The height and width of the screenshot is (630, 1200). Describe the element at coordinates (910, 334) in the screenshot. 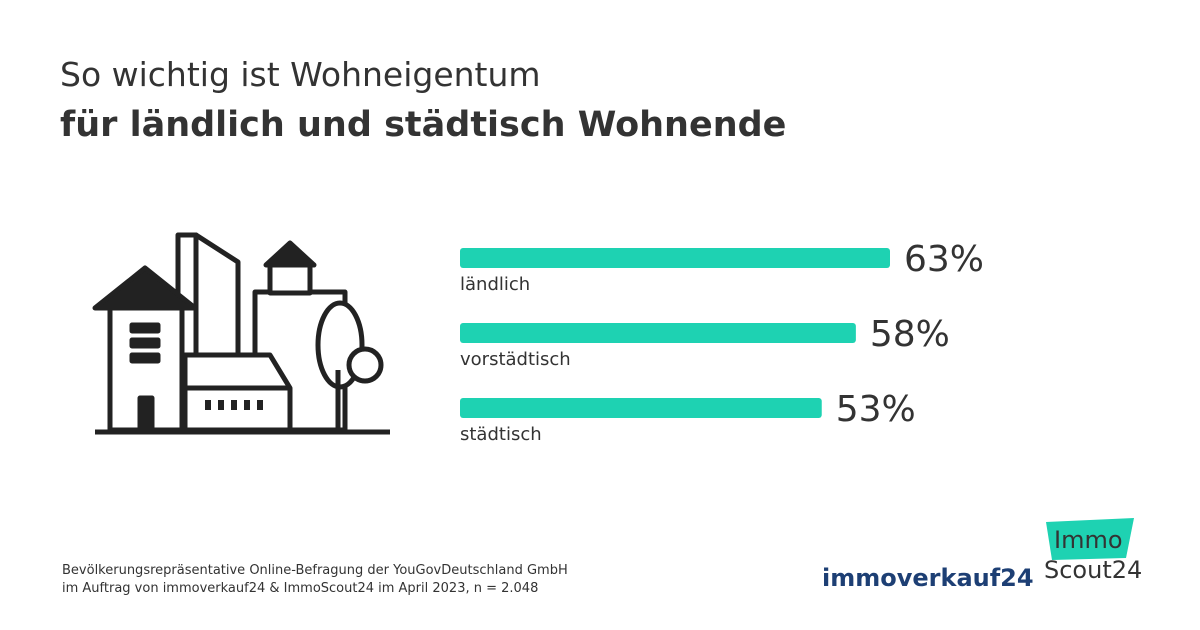

I see `value-label: 58%` at that location.